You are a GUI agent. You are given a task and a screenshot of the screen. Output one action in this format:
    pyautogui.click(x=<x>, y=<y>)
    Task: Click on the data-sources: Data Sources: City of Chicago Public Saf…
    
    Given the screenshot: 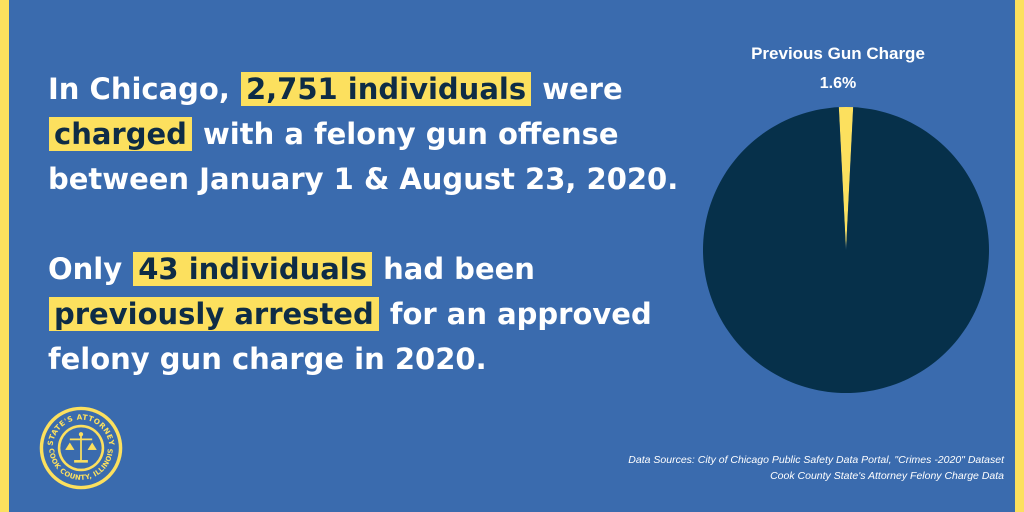 What is the action you would take?
    pyautogui.click(x=754, y=468)
    